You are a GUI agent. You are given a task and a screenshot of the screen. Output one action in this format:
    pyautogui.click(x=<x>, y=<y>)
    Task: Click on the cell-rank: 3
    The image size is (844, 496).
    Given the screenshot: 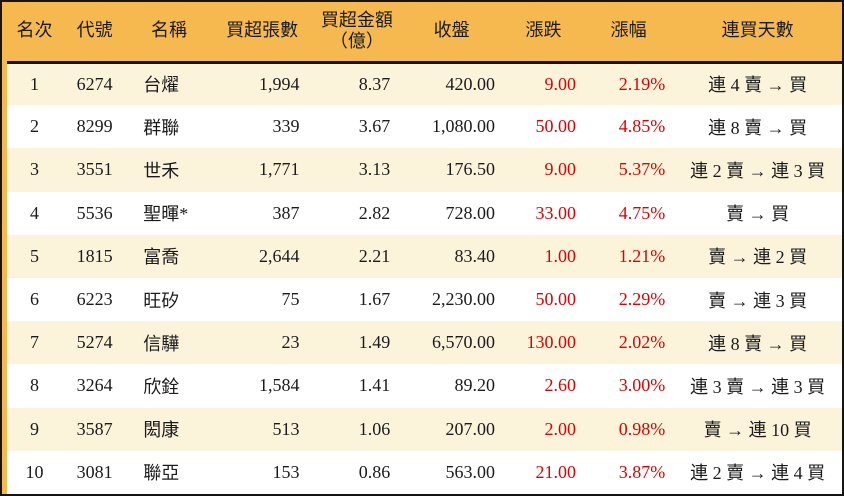 What is the action you would take?
    pyautogui.click(x=35, y=169)
    